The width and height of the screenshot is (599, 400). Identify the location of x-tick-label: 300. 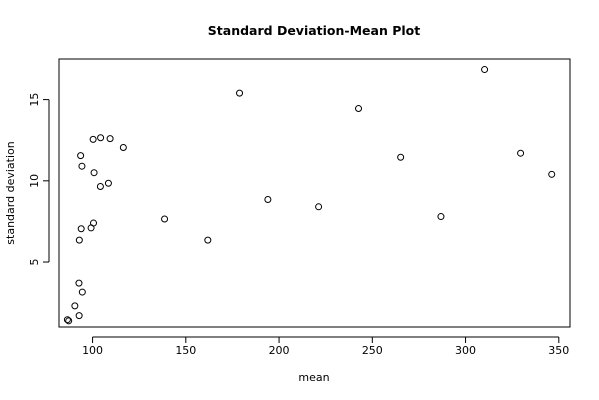
(465, 350).